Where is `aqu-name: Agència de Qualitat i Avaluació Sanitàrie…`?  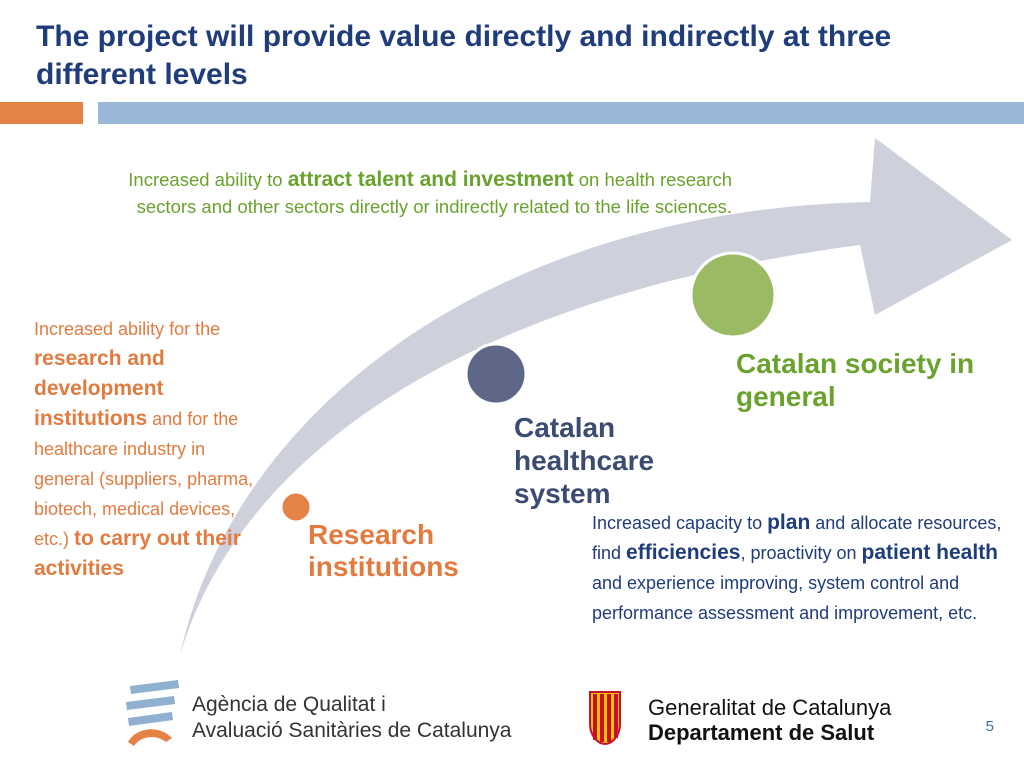
aqu-name: Agència de Qualitat i Avaluació Sanitàrie… is located at coordinates (352, 717).